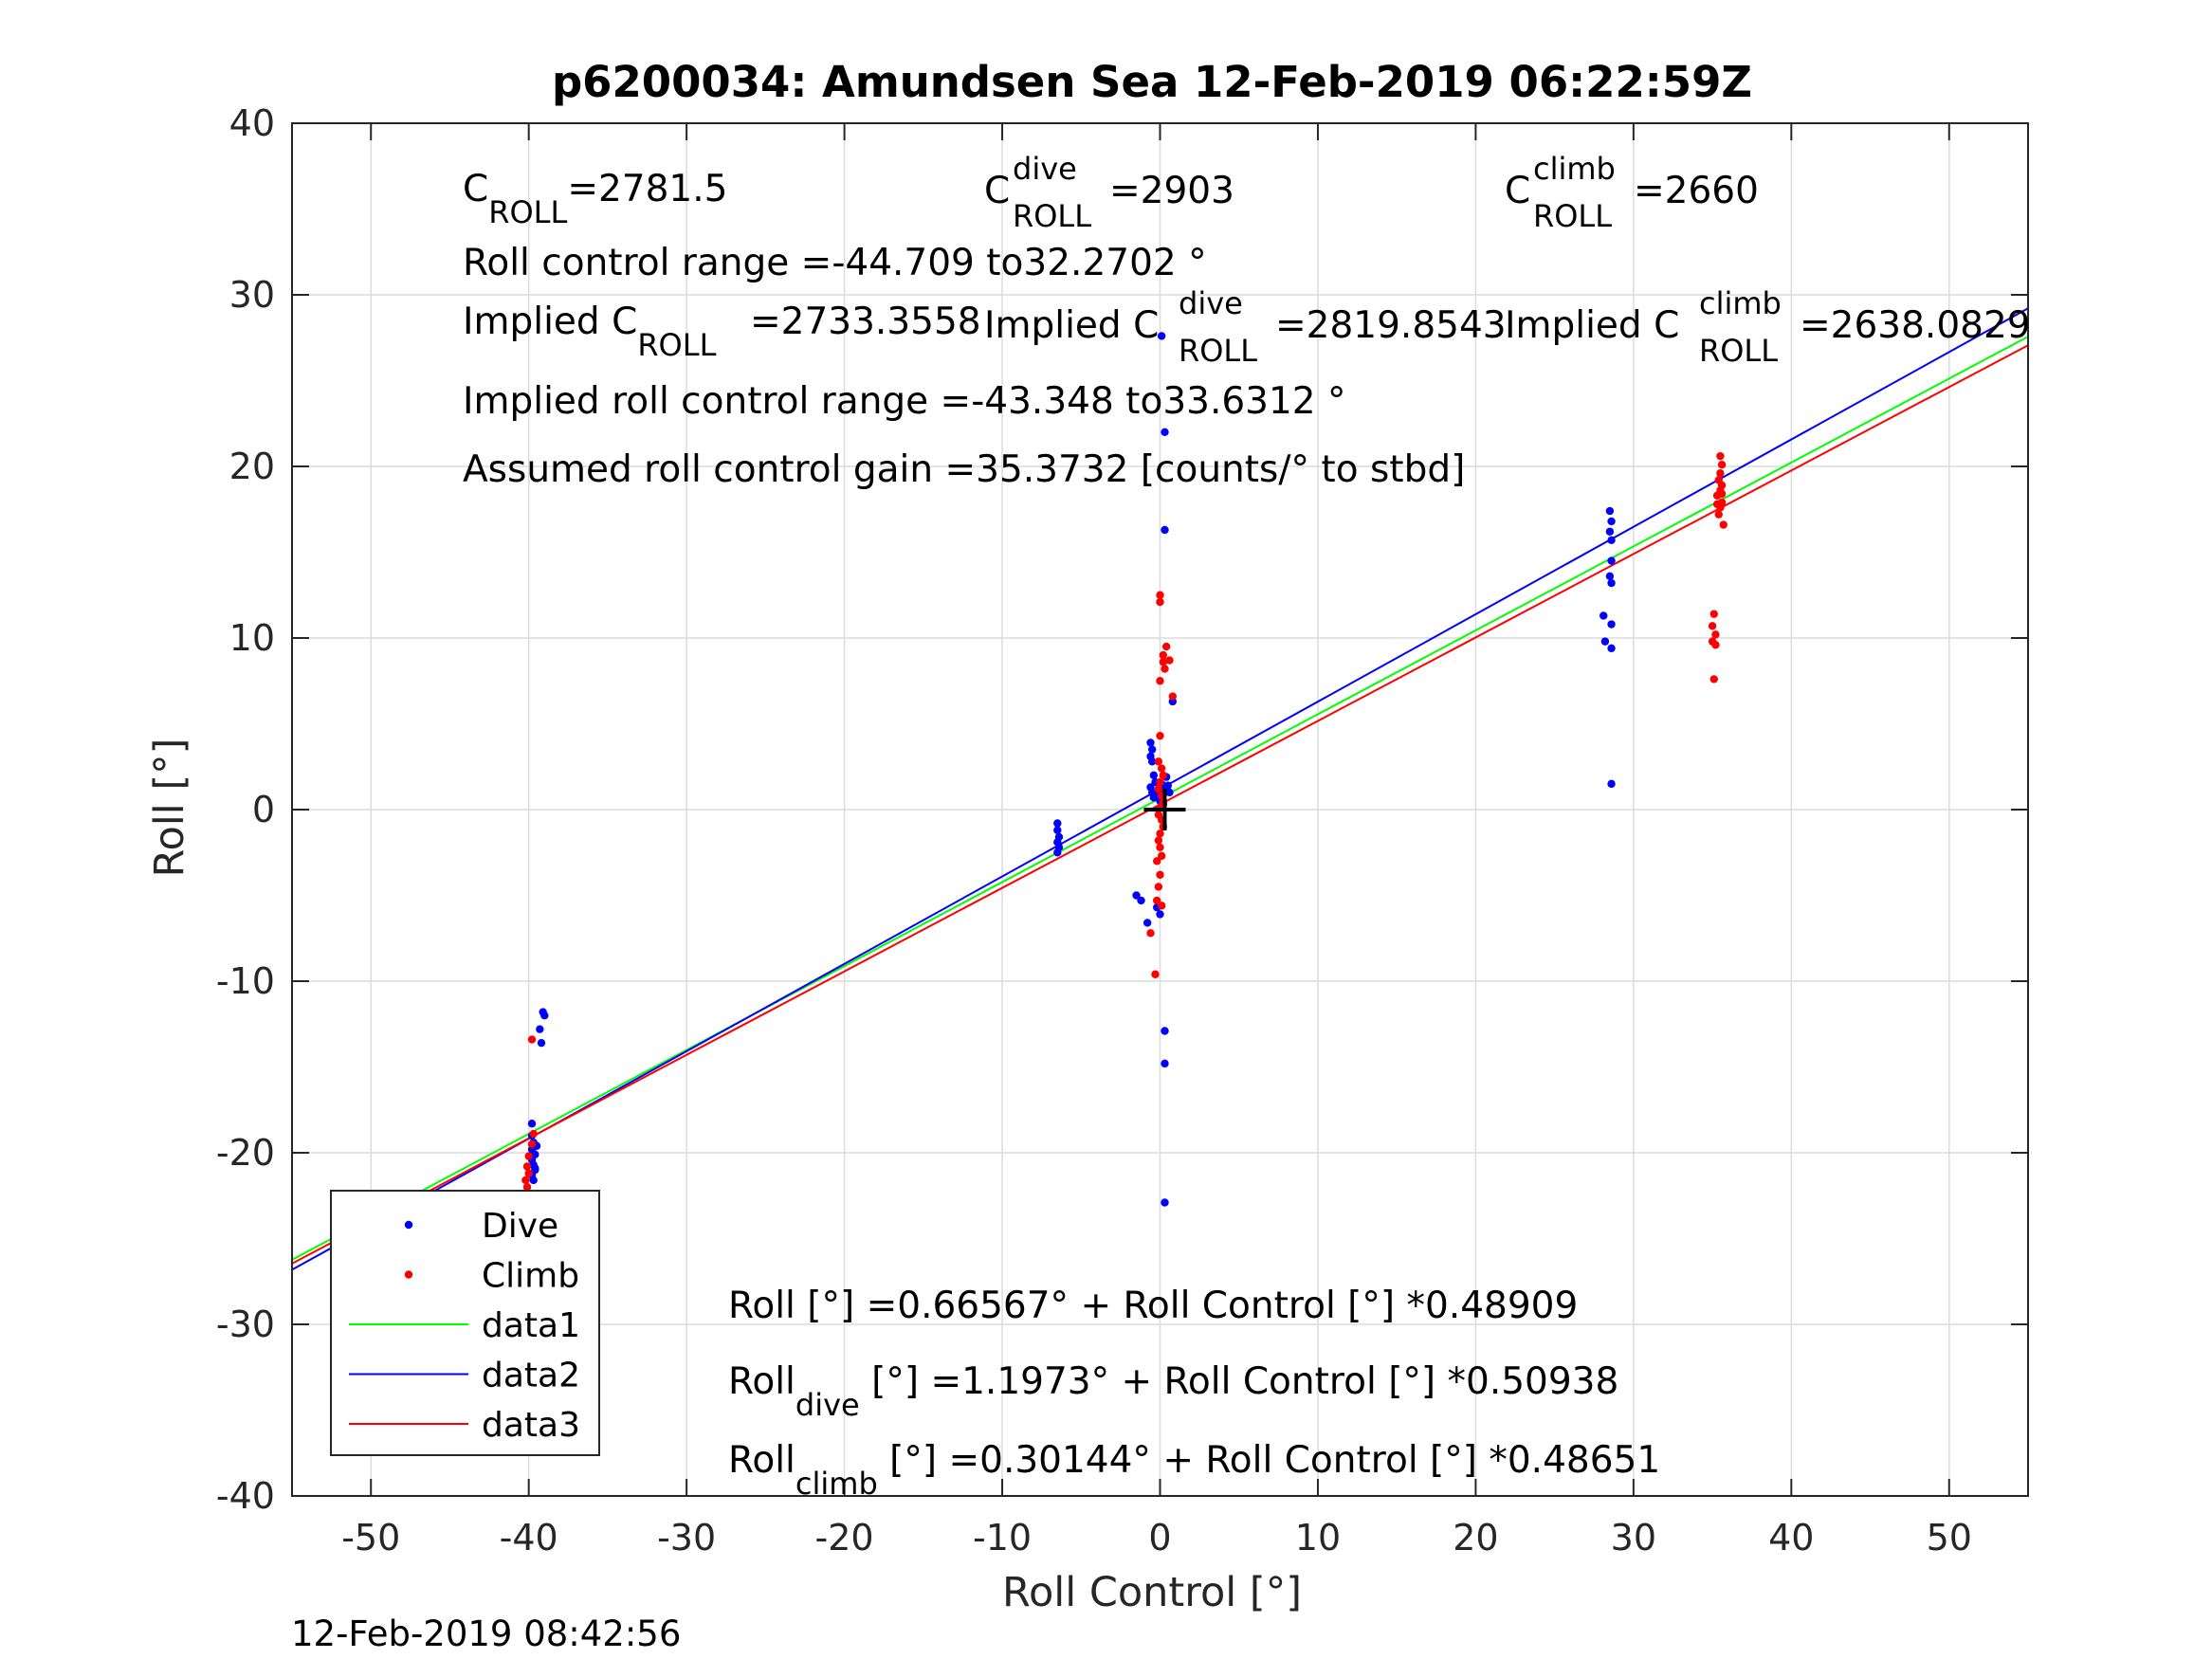 The height and width of the screenshot is (1659, 2212). Describe the element at coordinates (1633, 1538) in the screenshot. I see `x-tick-label: 30` at that location.